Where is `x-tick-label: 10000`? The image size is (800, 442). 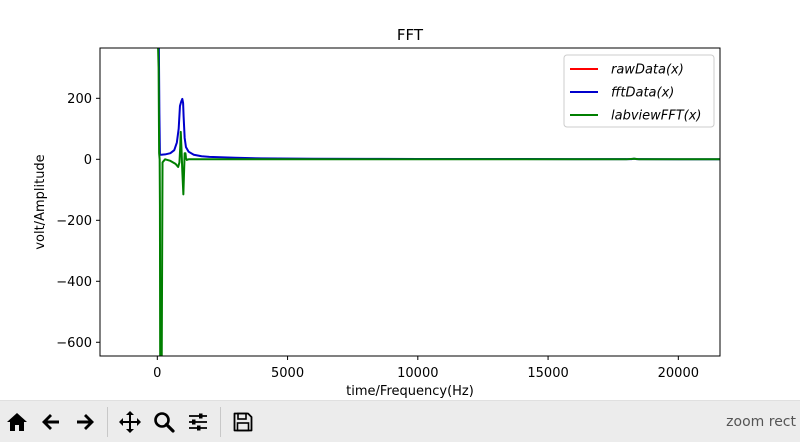 x-tick-label: 10000 is located at coordinates (417, 373).